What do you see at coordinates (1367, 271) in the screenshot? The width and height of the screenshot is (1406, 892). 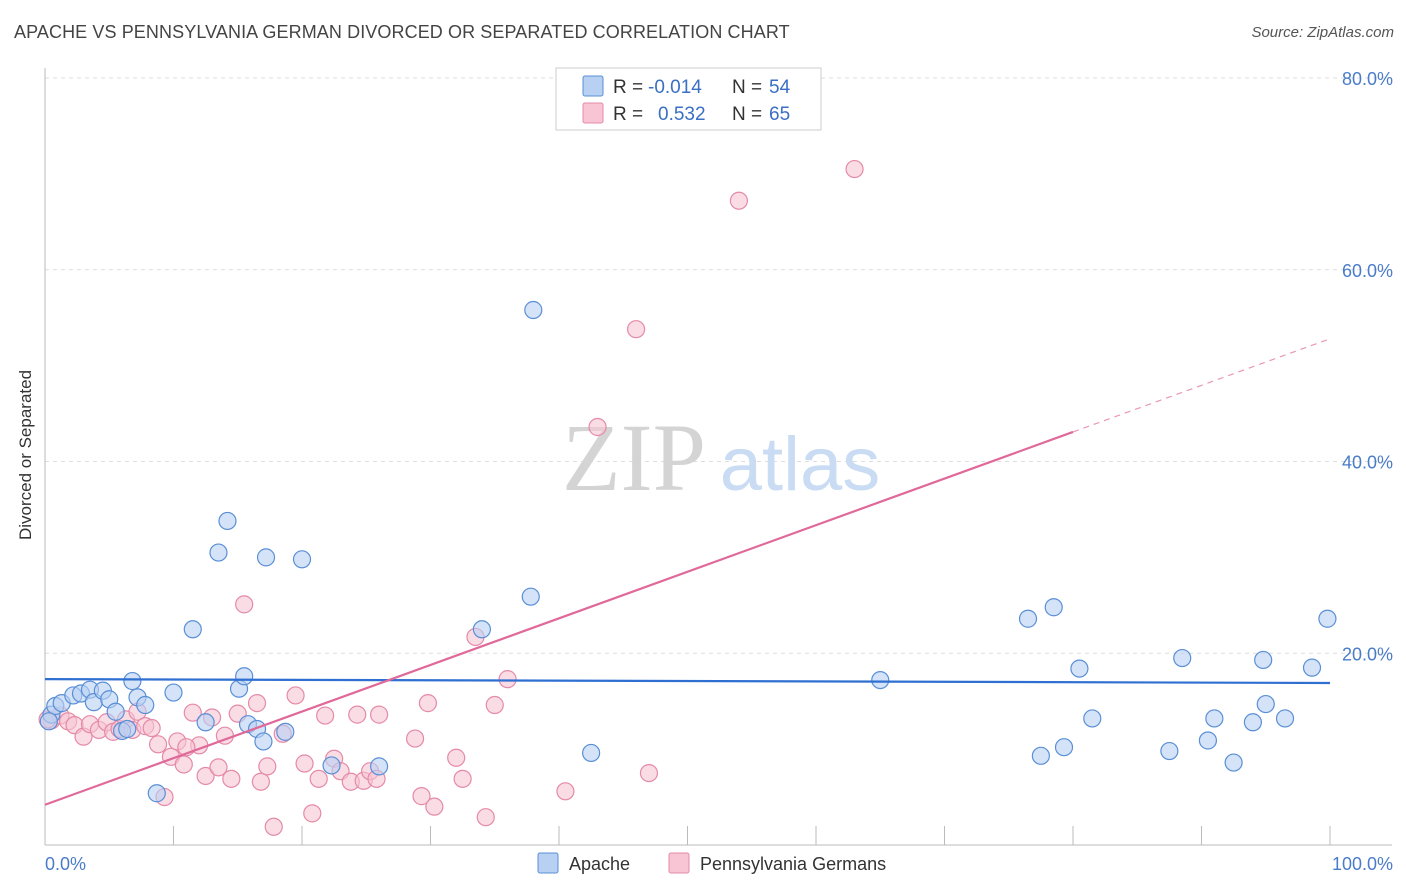 I see `y-tick-label: 60.0%` at bounding box center [1367, 271].